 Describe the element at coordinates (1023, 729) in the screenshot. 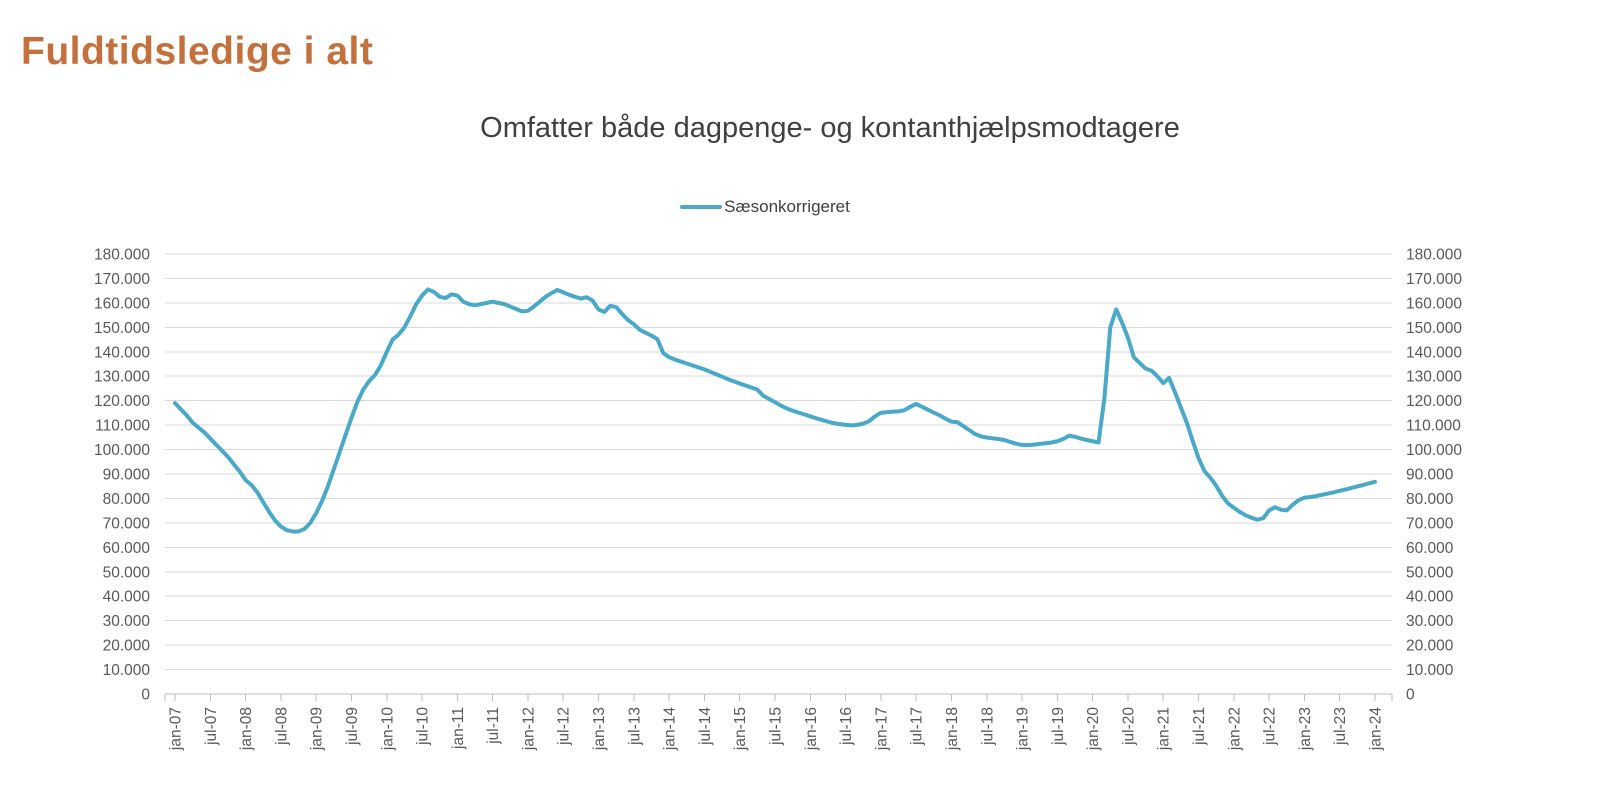

I see `svg-text: jan-19` at that location.